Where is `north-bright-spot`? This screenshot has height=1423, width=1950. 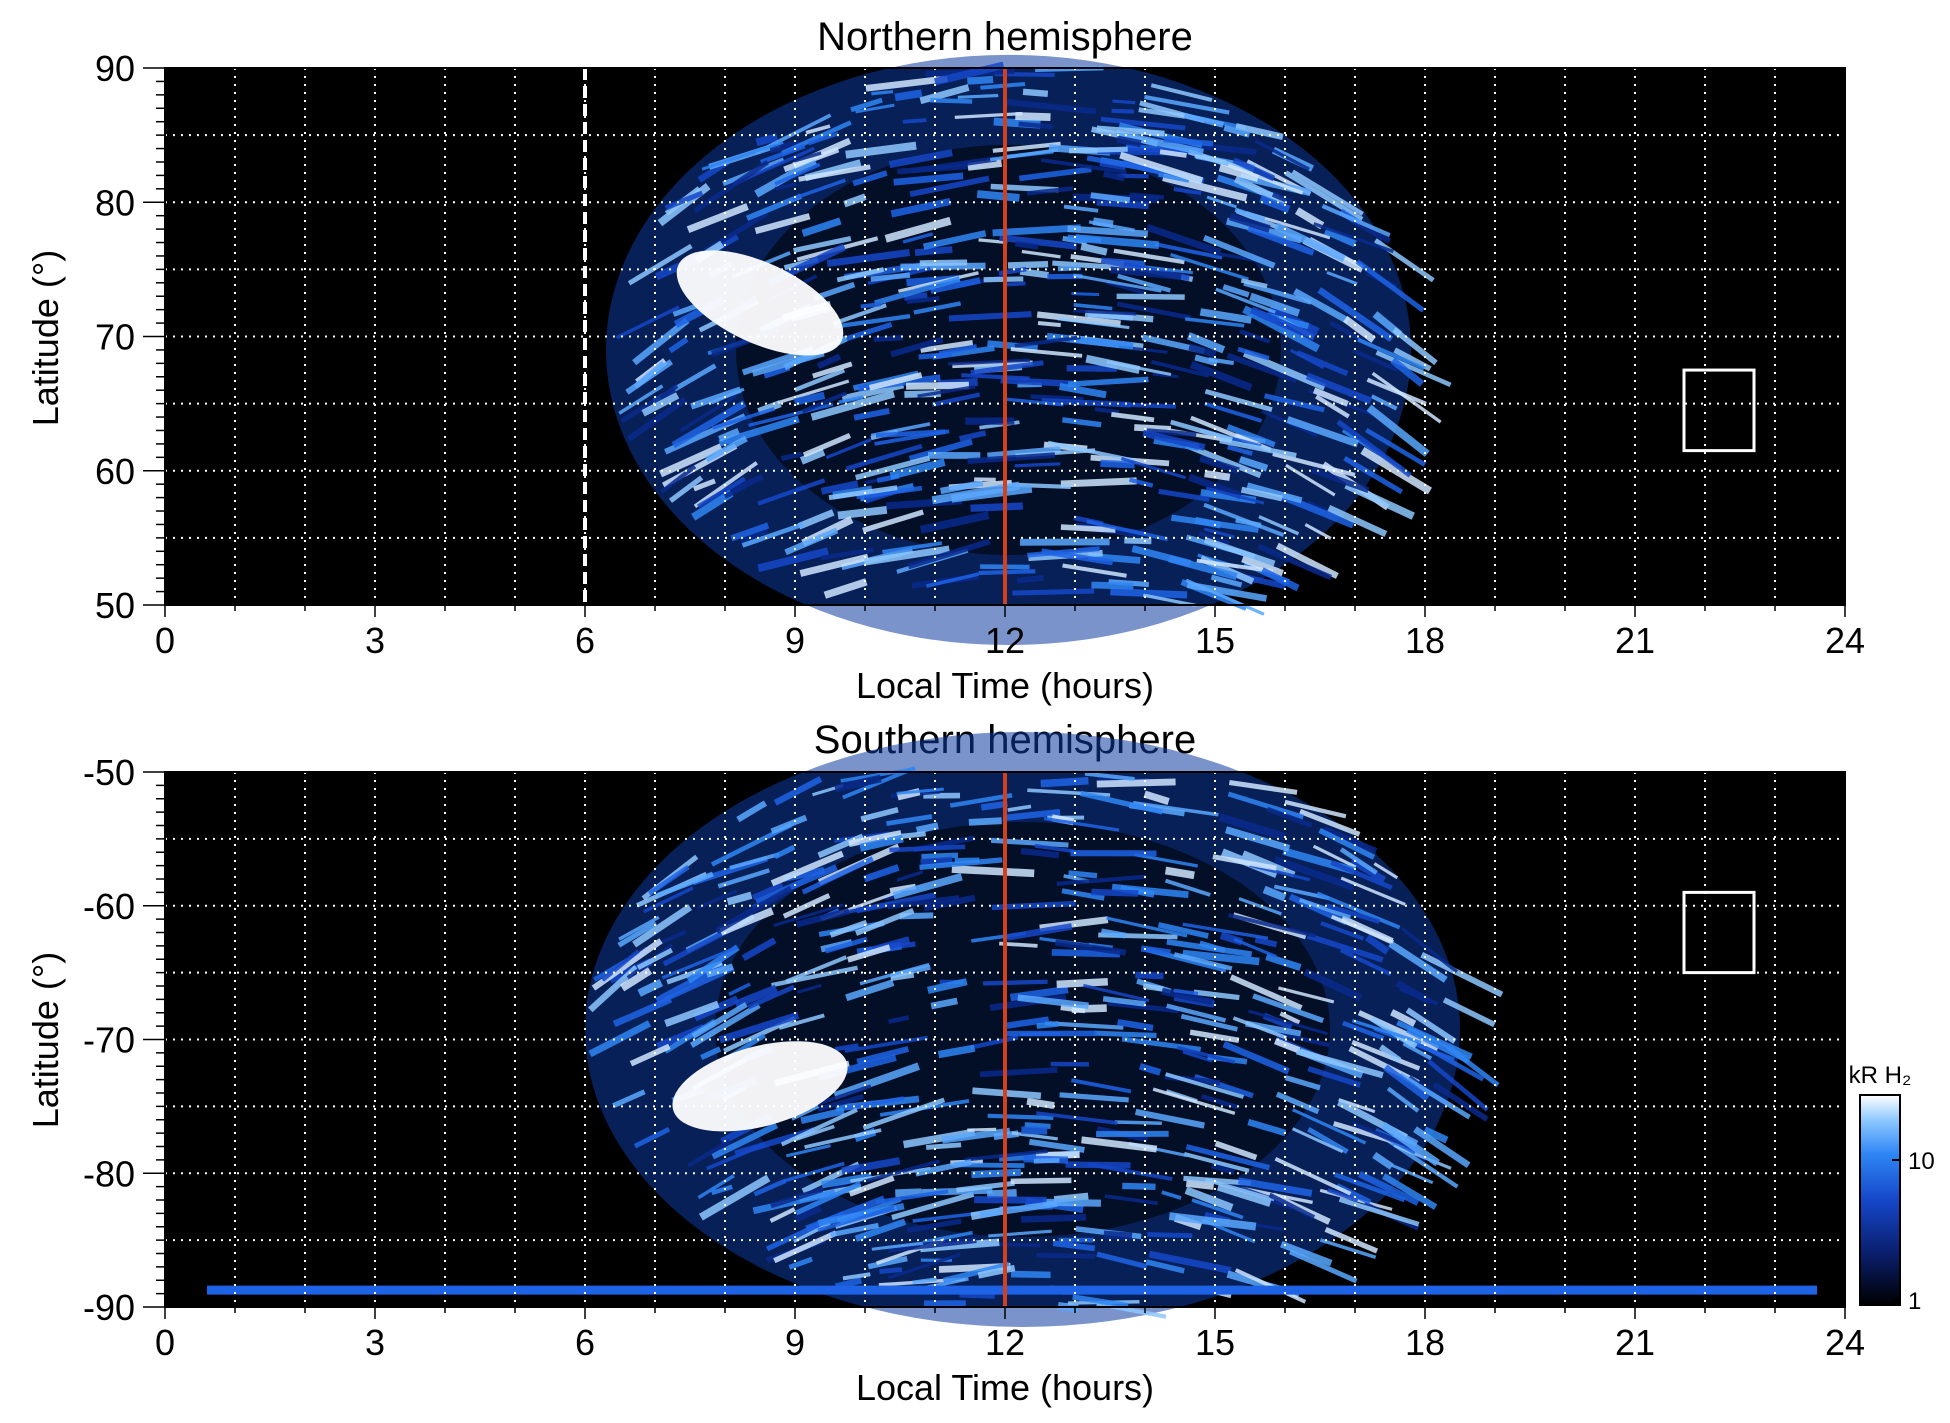 north-bright-spot is located at coordinates (760, 303).